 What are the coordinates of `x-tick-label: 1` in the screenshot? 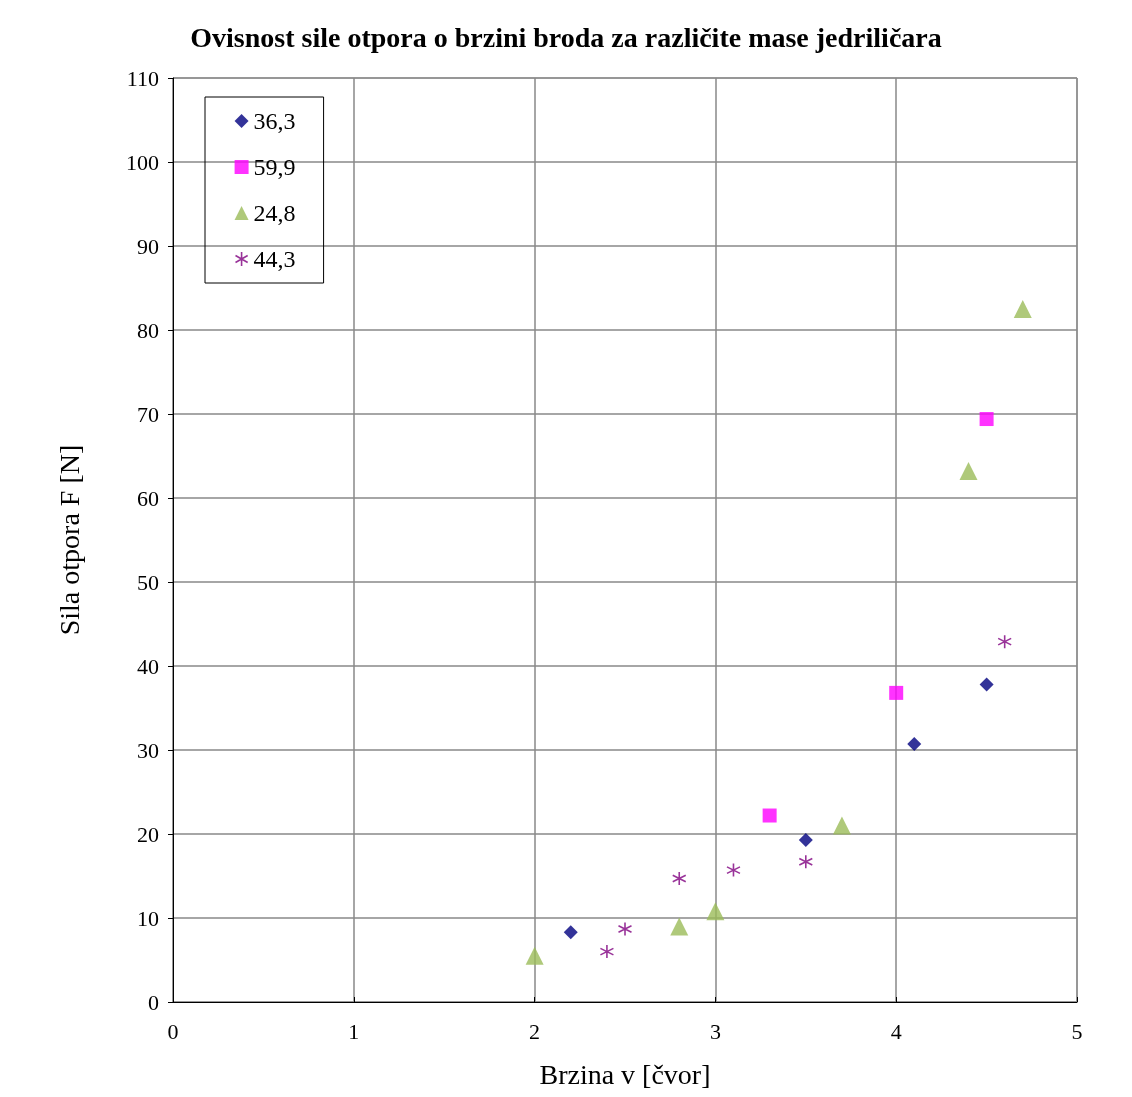 It's located at (354, 1031).